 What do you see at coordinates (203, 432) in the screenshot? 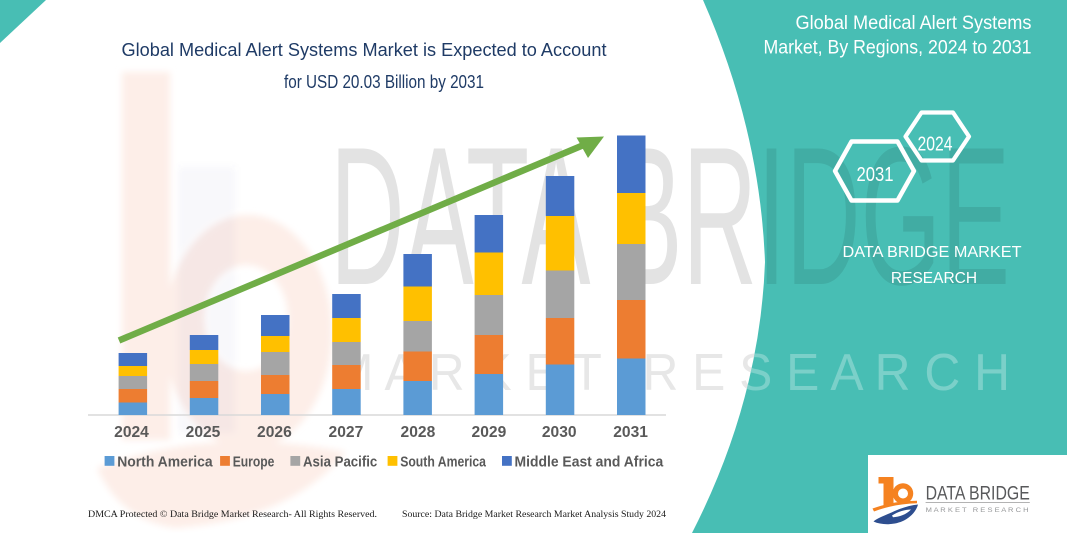
I see `svg-text: 2025` at bounding box center [203, 432].